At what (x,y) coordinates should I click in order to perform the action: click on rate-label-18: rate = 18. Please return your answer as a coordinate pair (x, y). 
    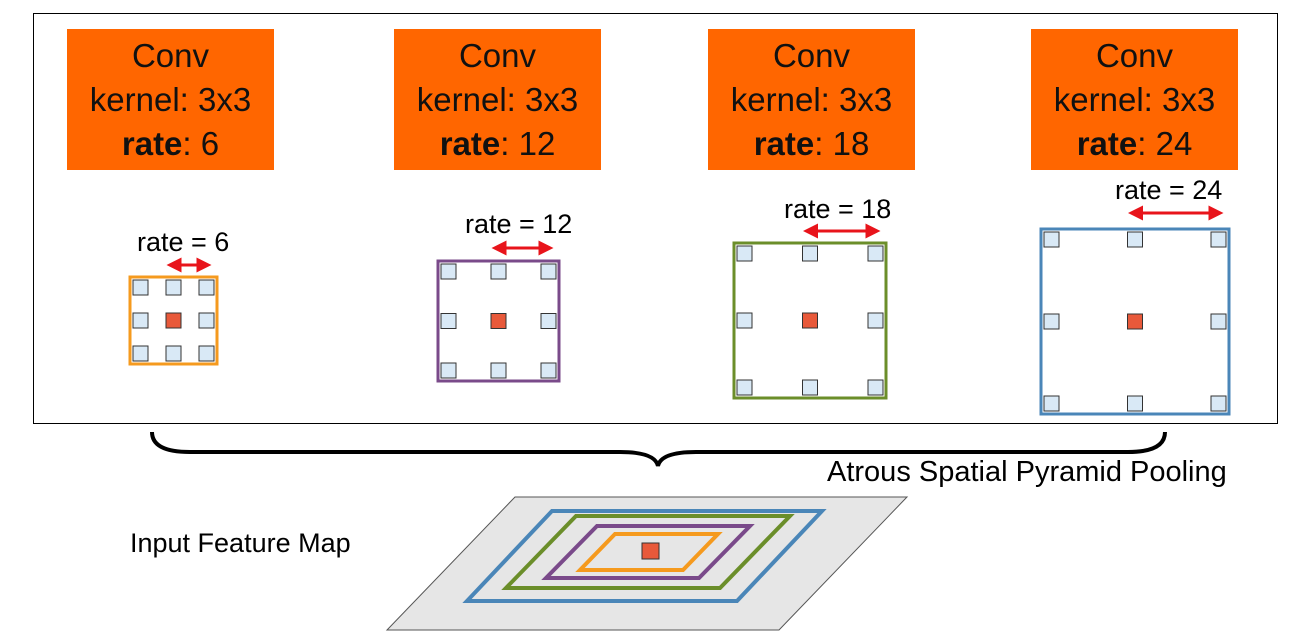
    Looking at the image, I should click on (838, 209).